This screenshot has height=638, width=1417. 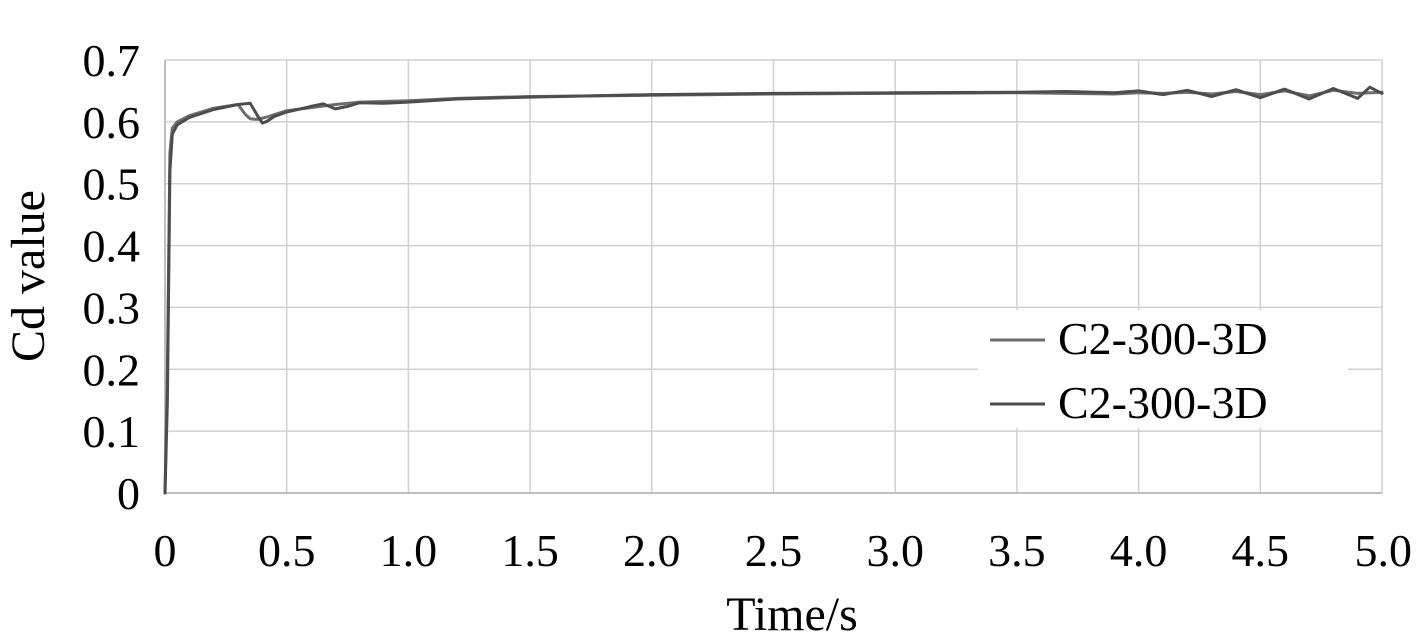 I want to click on x-tick-label: 2.0, so click(x=652, y=550).